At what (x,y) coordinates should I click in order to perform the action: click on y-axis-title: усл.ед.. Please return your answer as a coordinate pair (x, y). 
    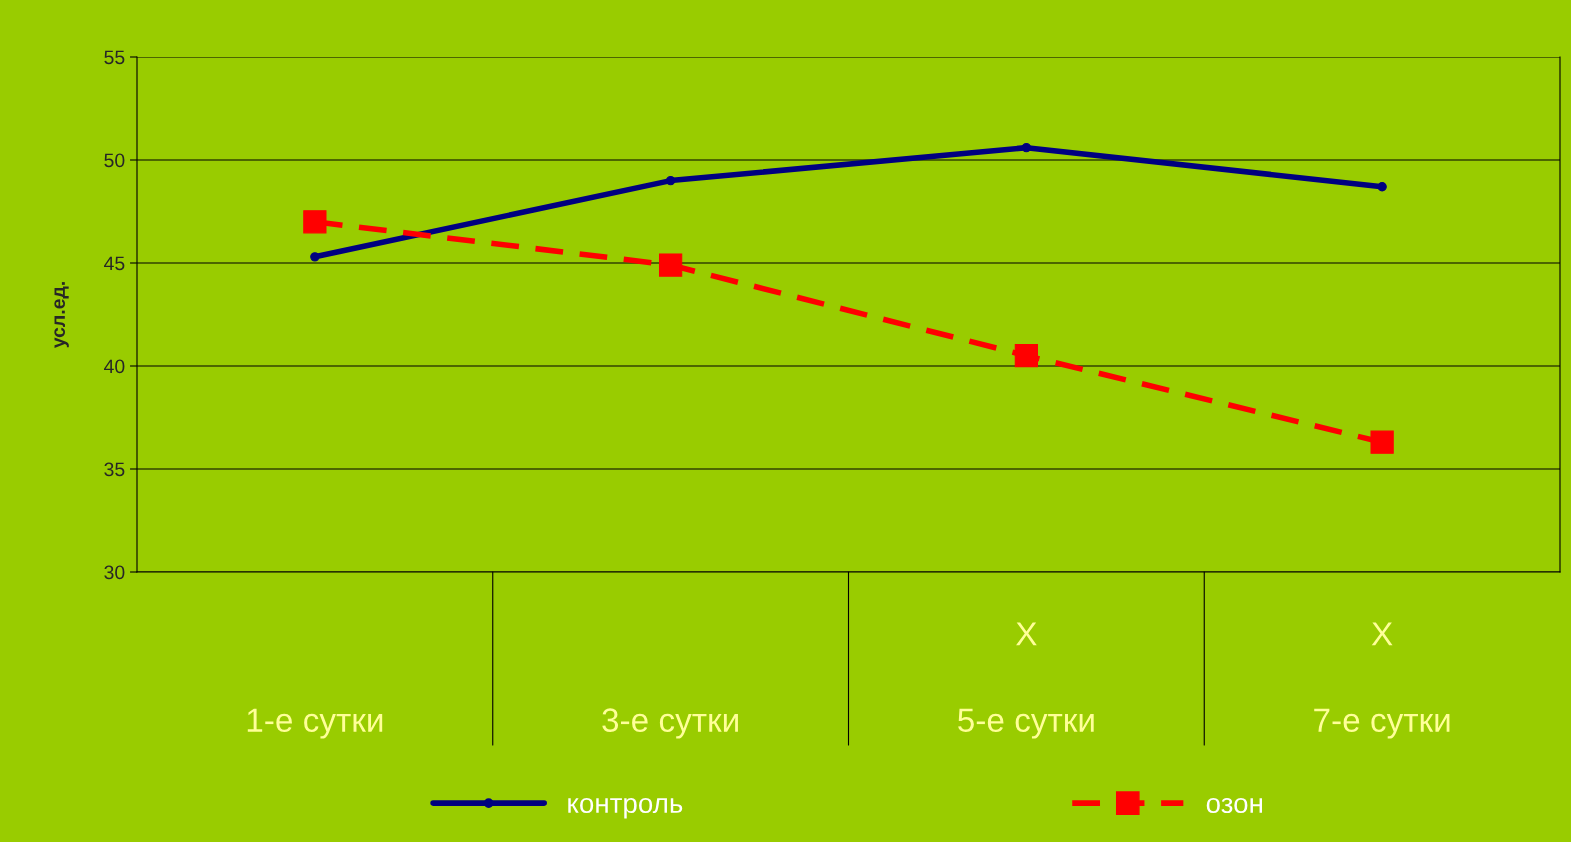
    Looking at the image, I should click on (61, 315).